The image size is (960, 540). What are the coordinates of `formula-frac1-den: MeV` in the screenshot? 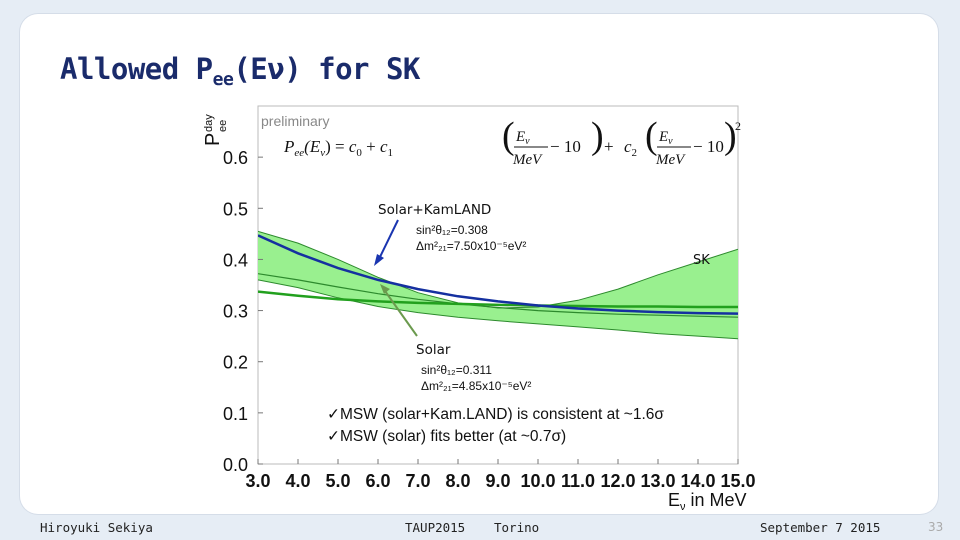 It's located at (527, 160).